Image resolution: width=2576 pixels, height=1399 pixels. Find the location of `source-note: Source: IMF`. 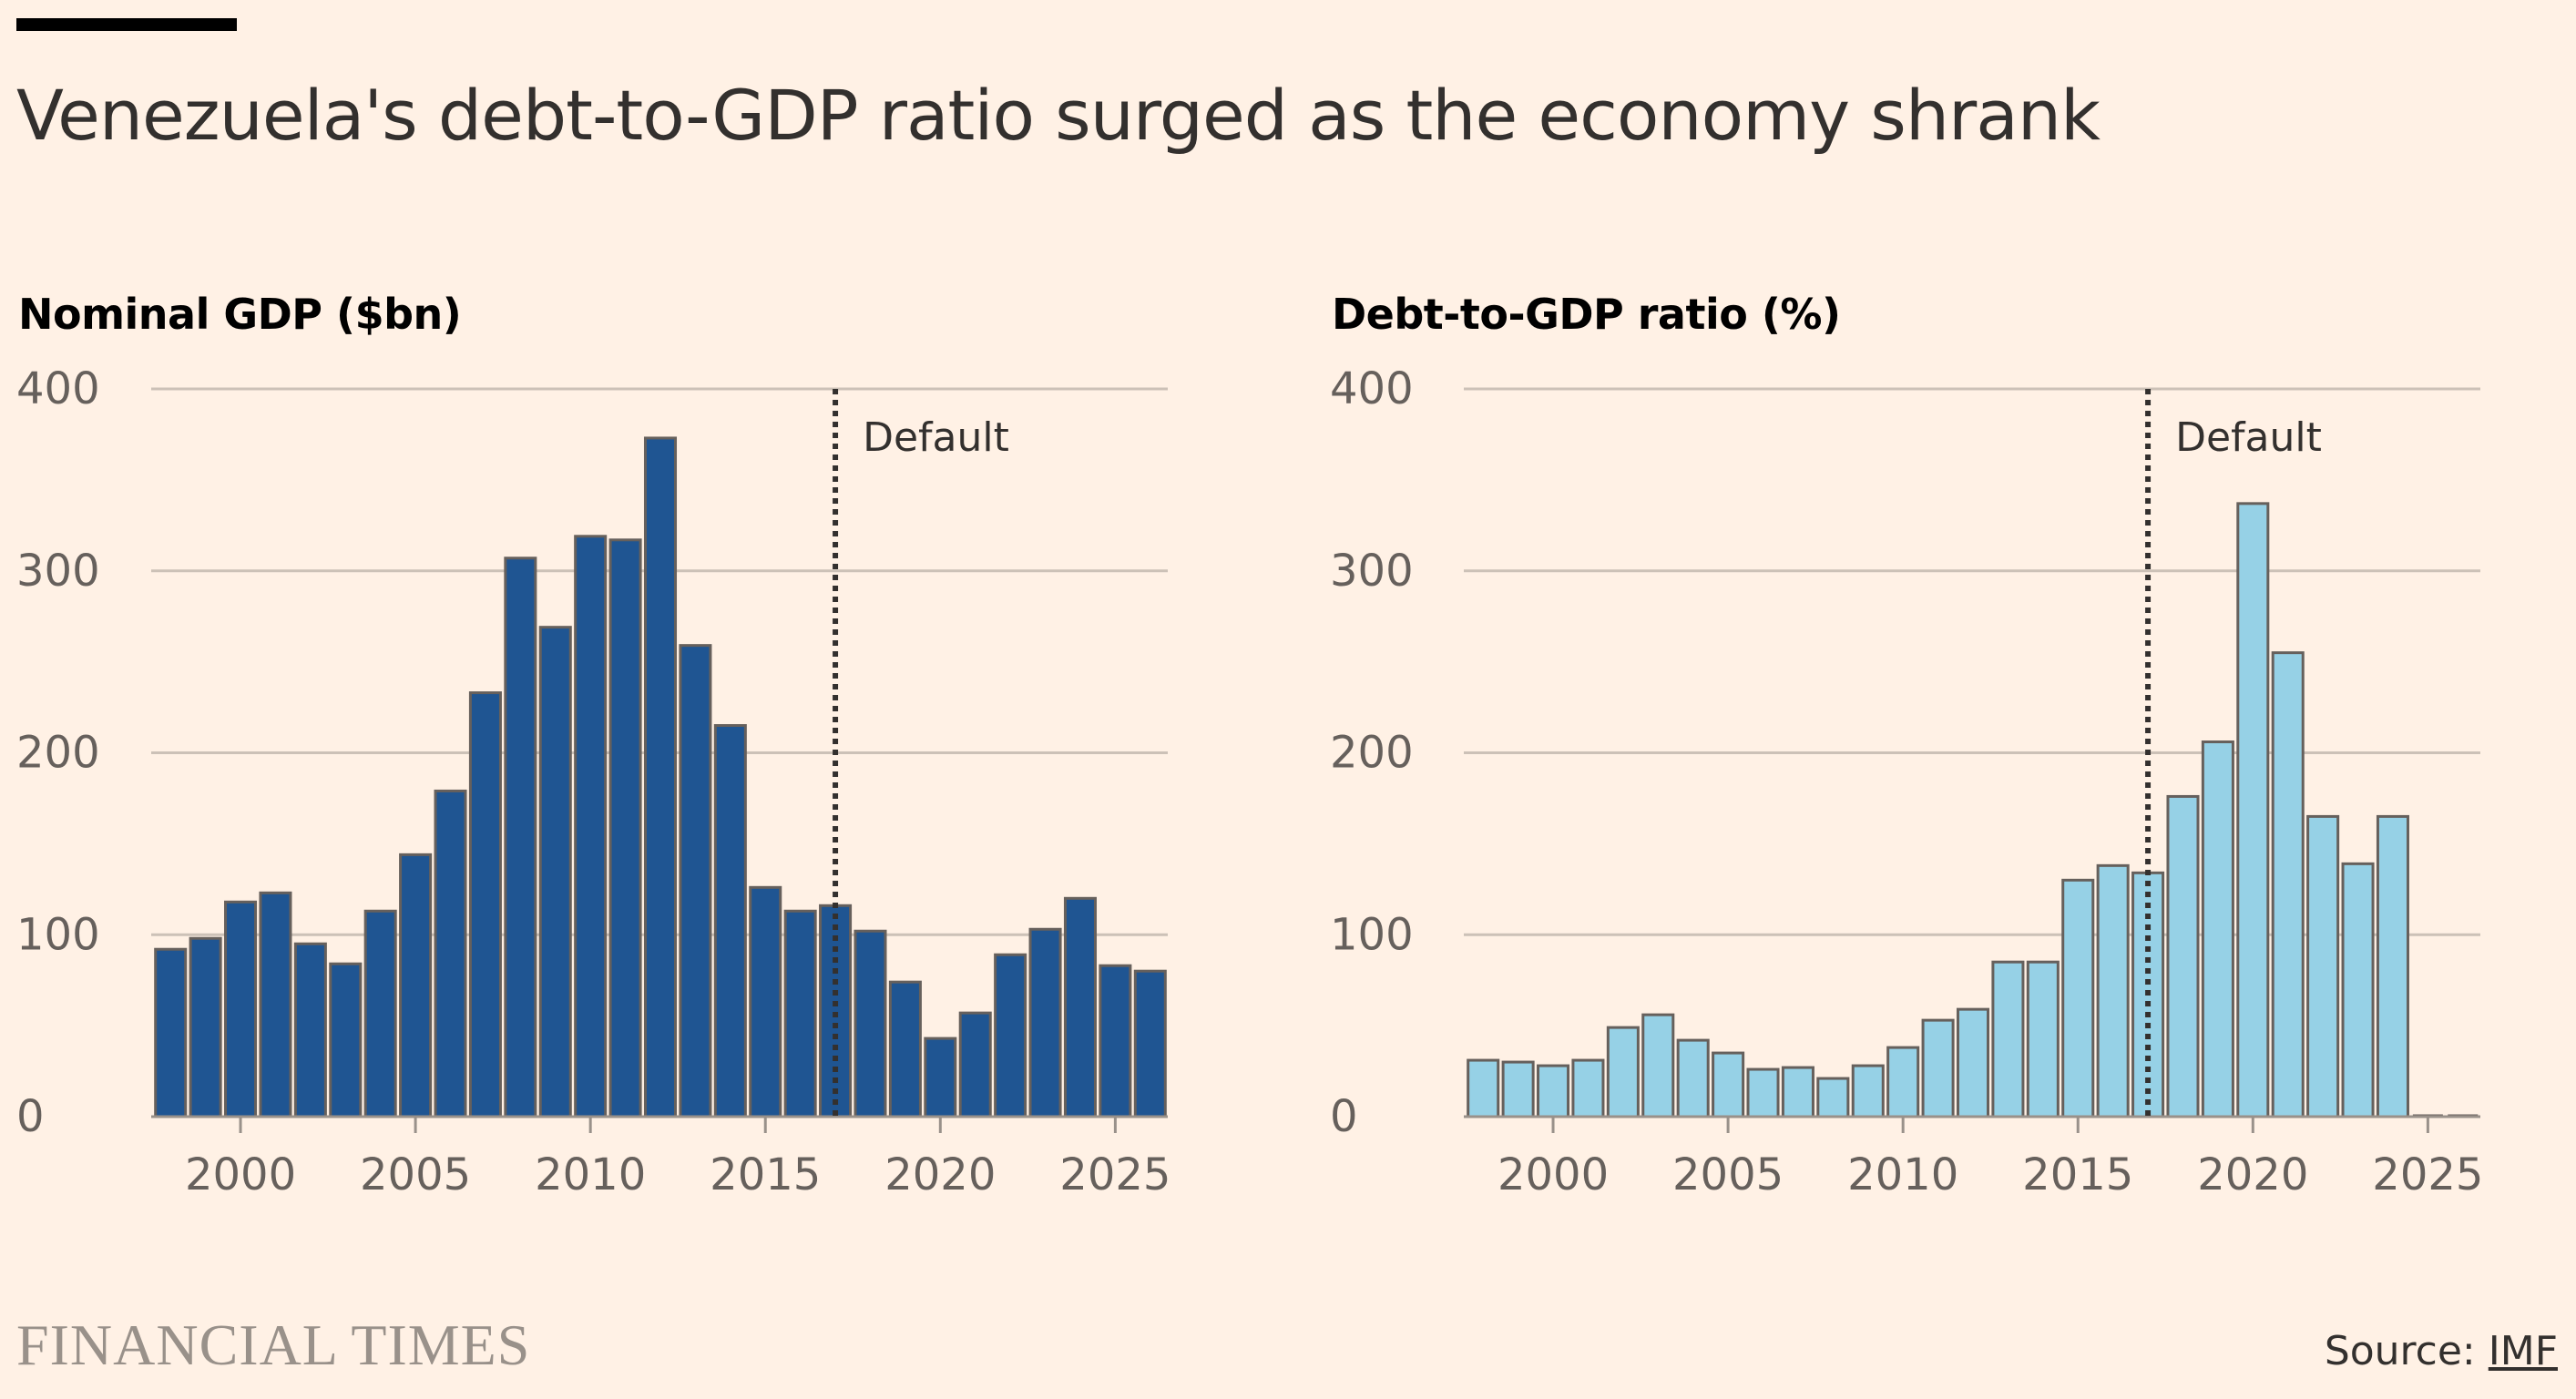

source-note: Source: IMF is located at coordinates (2442, 1351).